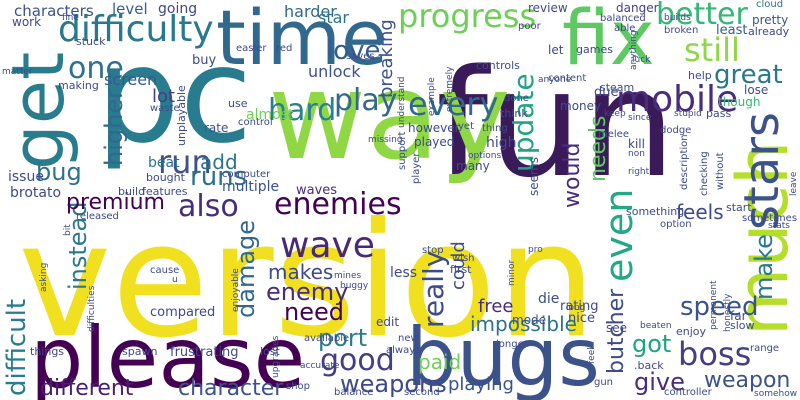 Image resolution: width=800 pixels, height=400 pixels. I want to click on word-let: let, so click(556, 50).